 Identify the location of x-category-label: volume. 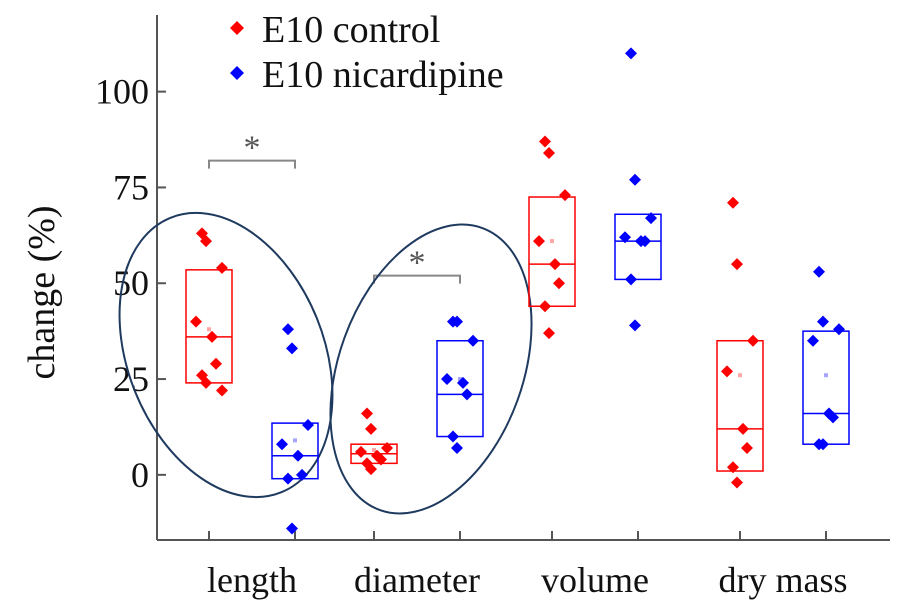
(595, 580).